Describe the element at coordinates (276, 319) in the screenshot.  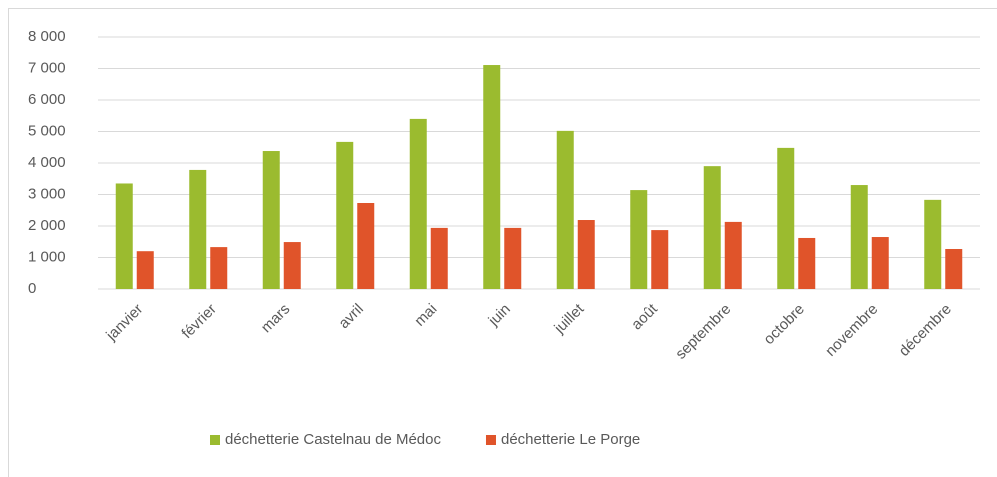
I see `x-tick-label: mars` at that location.